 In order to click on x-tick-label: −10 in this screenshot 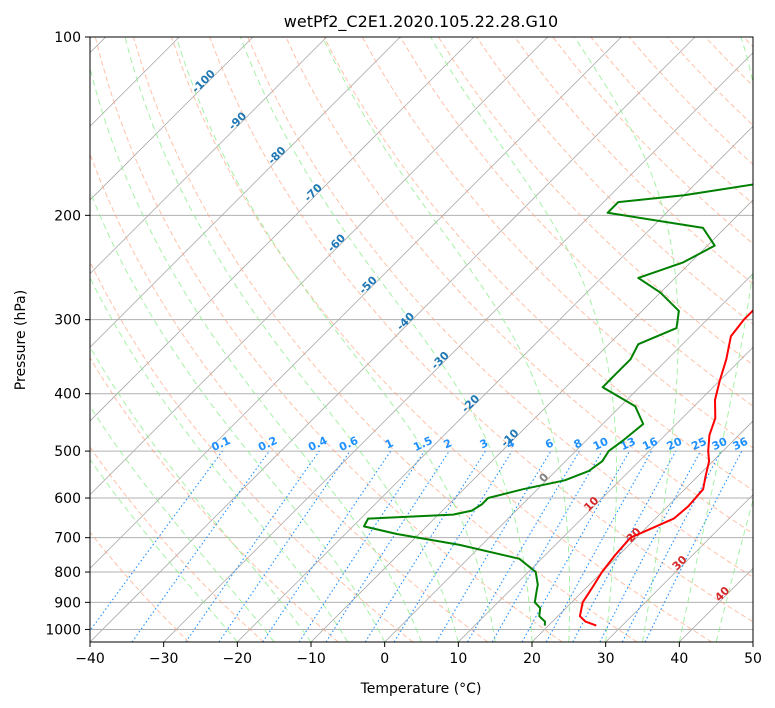, I will do `click(311, 659)`.